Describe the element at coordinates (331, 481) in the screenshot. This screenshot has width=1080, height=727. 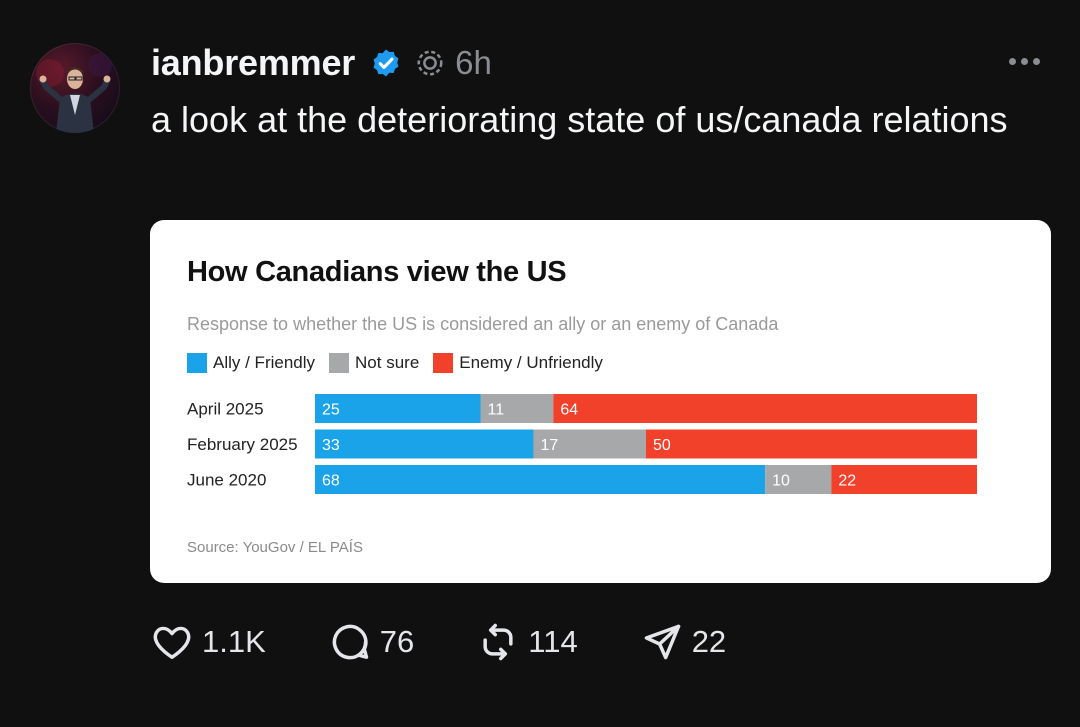
I see `data-label-ally-june-2020: 68` at that location.